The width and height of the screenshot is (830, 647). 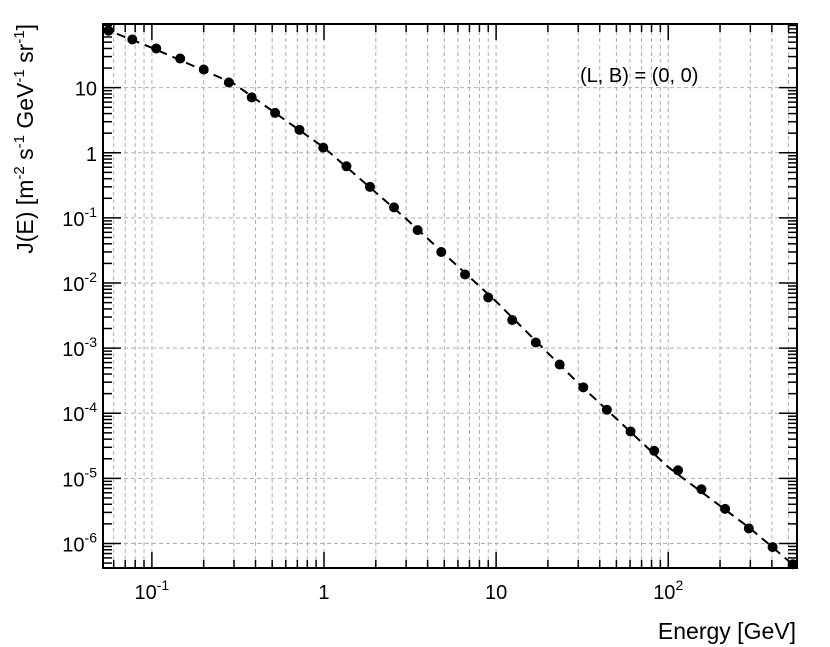 What do you see at coordinates (152, 590) in the screenshot?
I see `x-tick-label: 10⁻¹` at bounding box center [152, 590].